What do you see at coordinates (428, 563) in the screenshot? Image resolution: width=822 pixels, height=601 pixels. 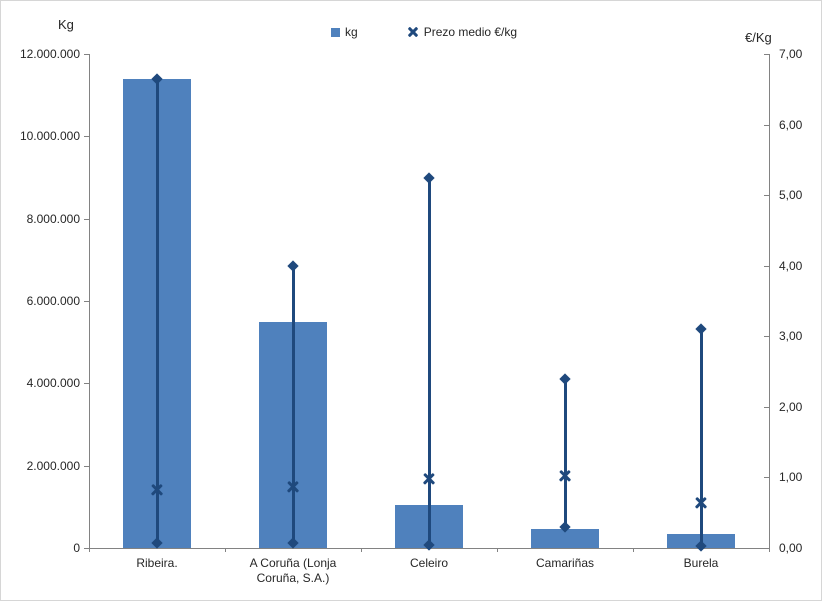 I see `x-axis-category-label: Celeiro` at bounding box center [428, 563].